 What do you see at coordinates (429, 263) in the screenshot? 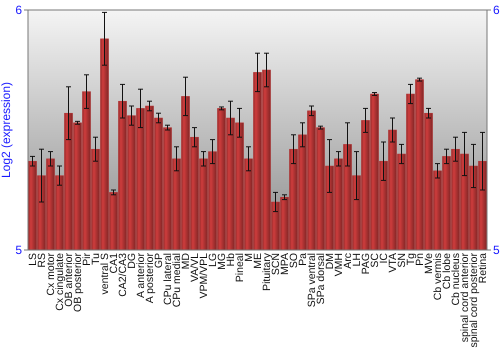
I see `x-tick-label: MVe` at bounding box center [429, 263].